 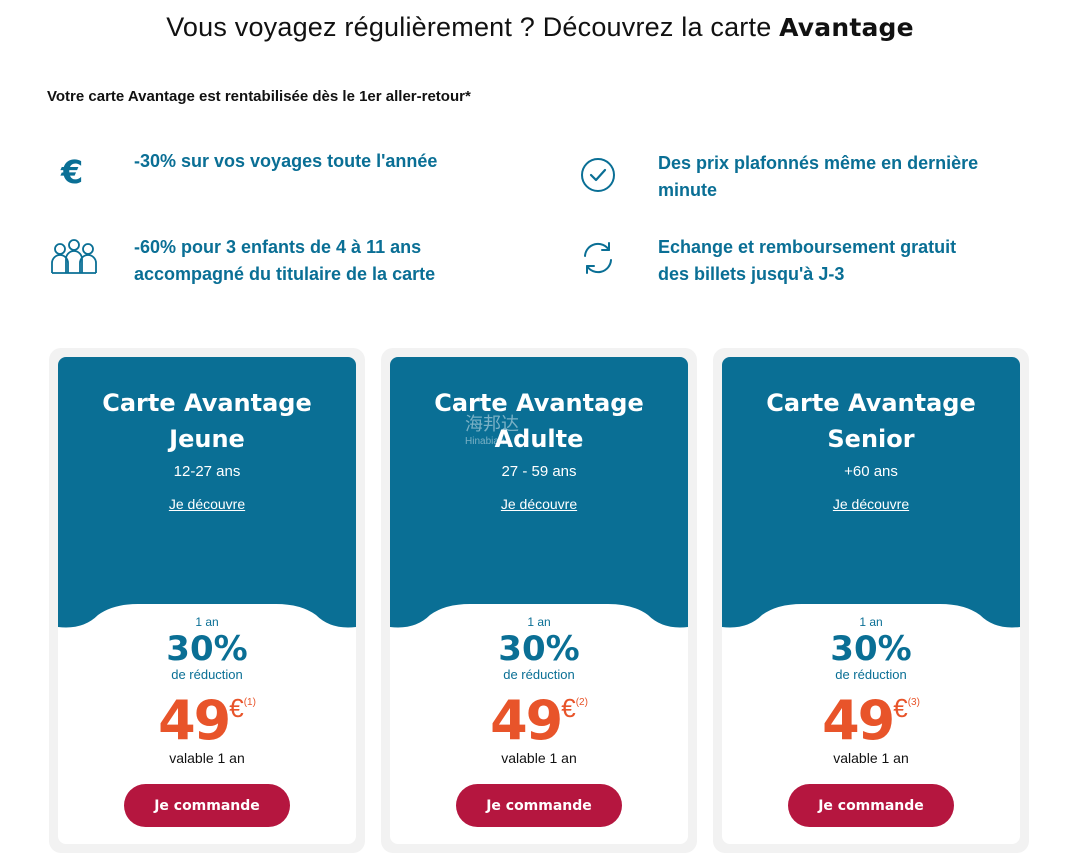 I want to click on benefit-text: -30% sur vos voyages toute l'année, so click(x=286, y=161).